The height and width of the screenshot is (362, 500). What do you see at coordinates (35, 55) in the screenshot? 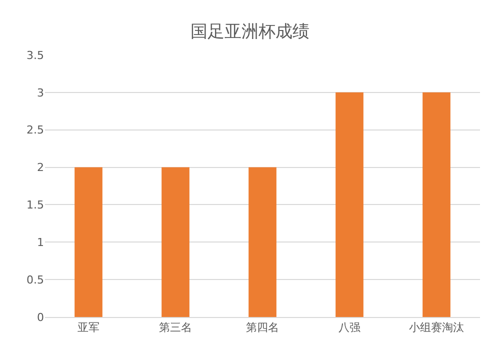
I see `y-tick-label: 3.5` at bounding box center [35, 55].